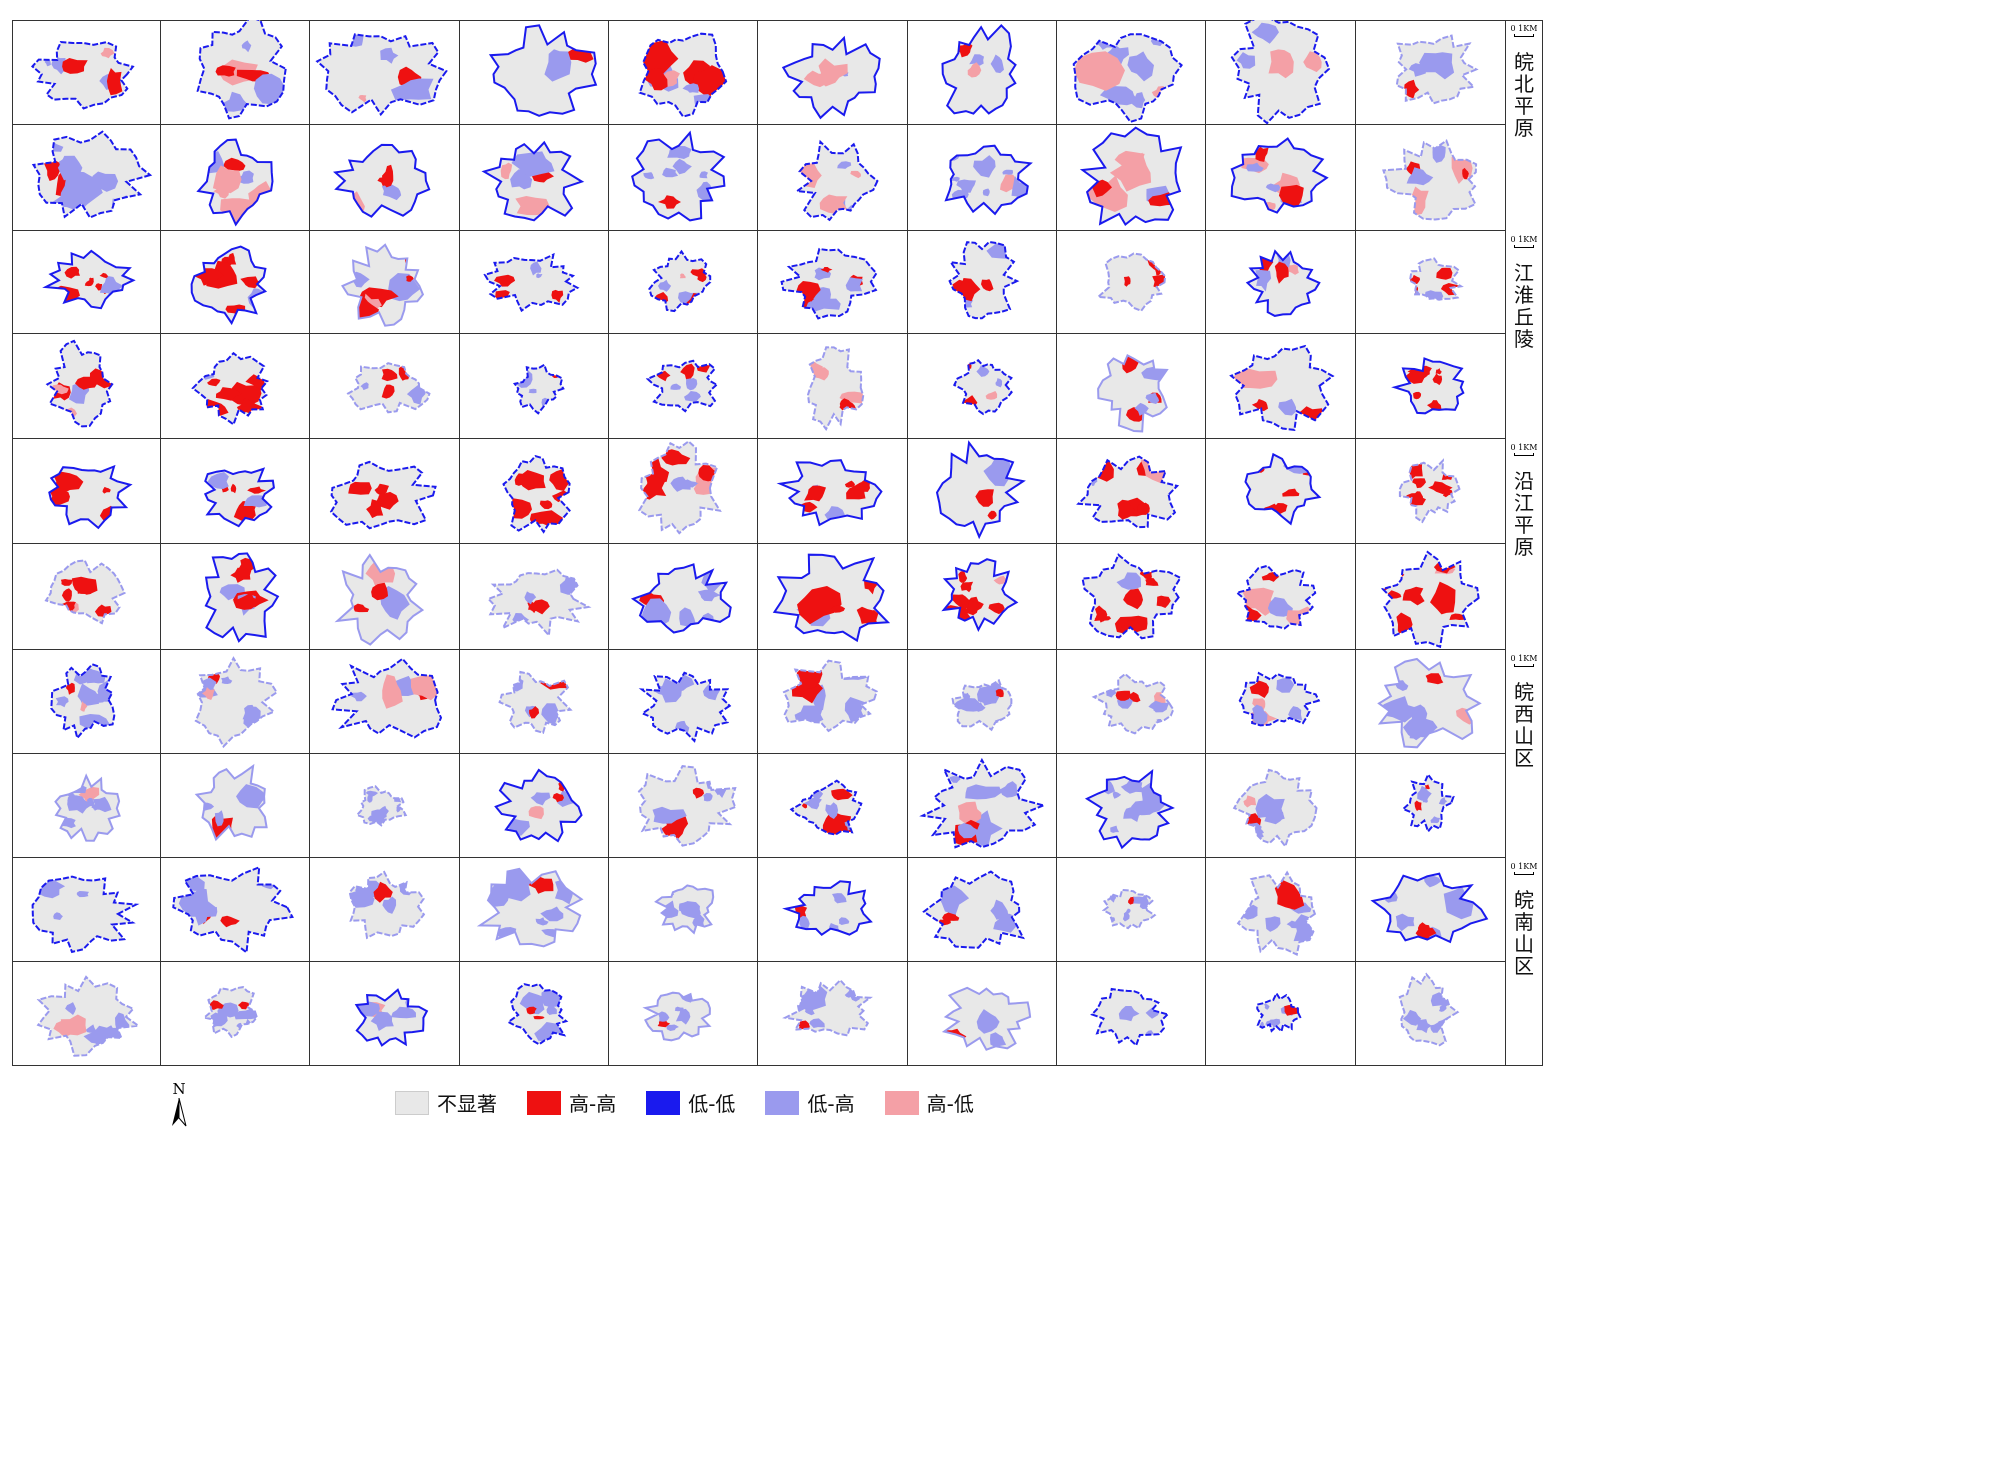  Describe the element at coordinates (446, 1102) in the screenshot. I see `legend-item-not-significant: 不显著` at that location.